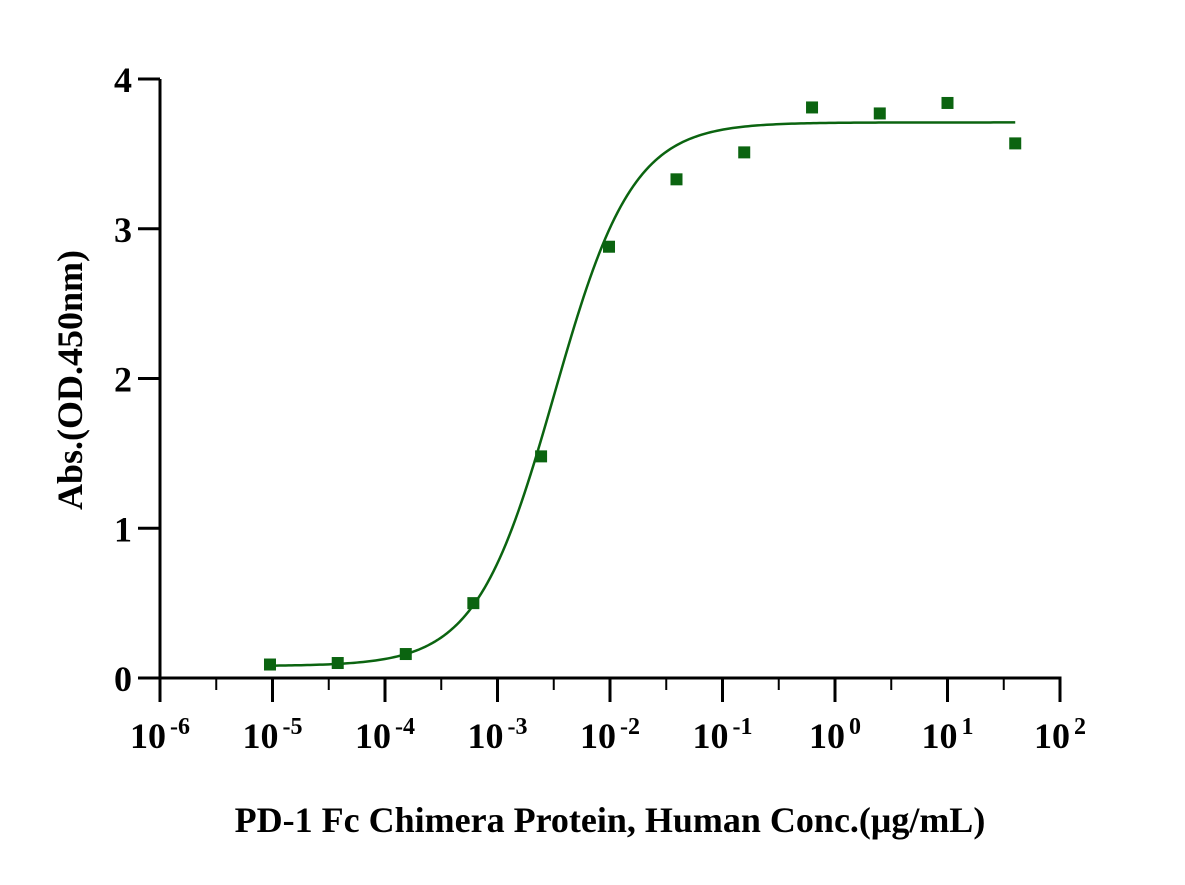 The width and height of the screenshot is (1185, 885). What do you see at coordinates (948, 735) in the screenshot?
I see `x-tick-label: 10 1` at bounding box center [948, 735].